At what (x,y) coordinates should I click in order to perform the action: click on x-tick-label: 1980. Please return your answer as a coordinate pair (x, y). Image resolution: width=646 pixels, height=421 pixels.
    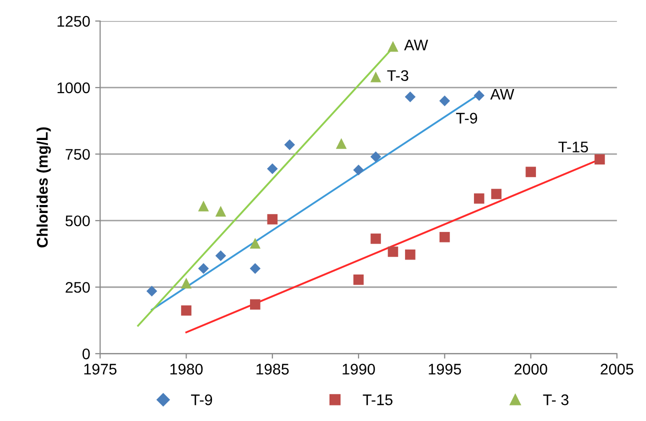
    Looking at the image, I should click on (186, 369).